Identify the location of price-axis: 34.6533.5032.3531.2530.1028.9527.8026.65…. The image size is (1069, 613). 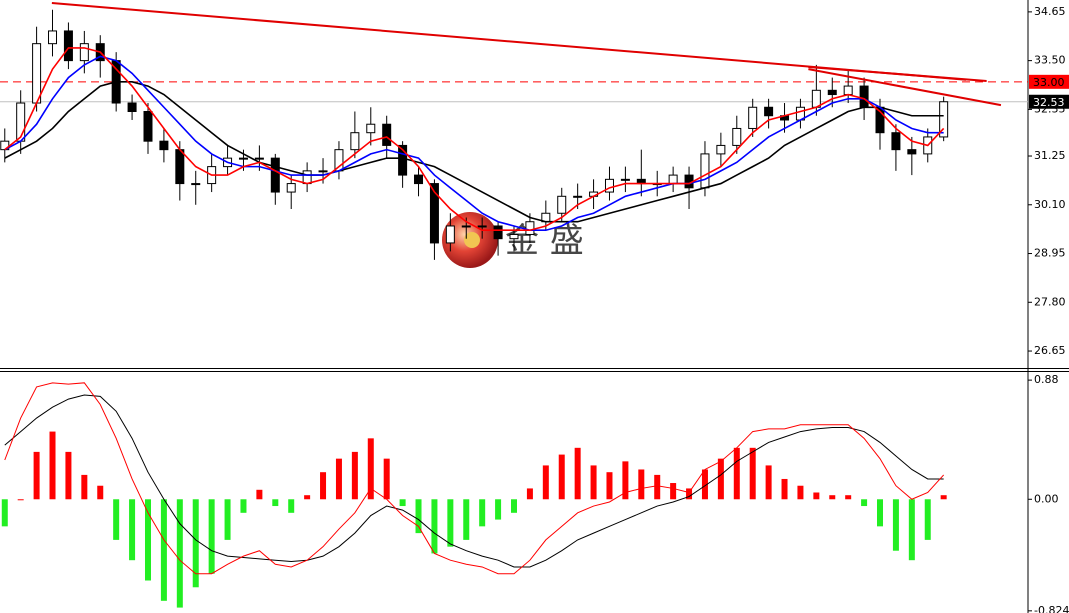
(1048, 309).